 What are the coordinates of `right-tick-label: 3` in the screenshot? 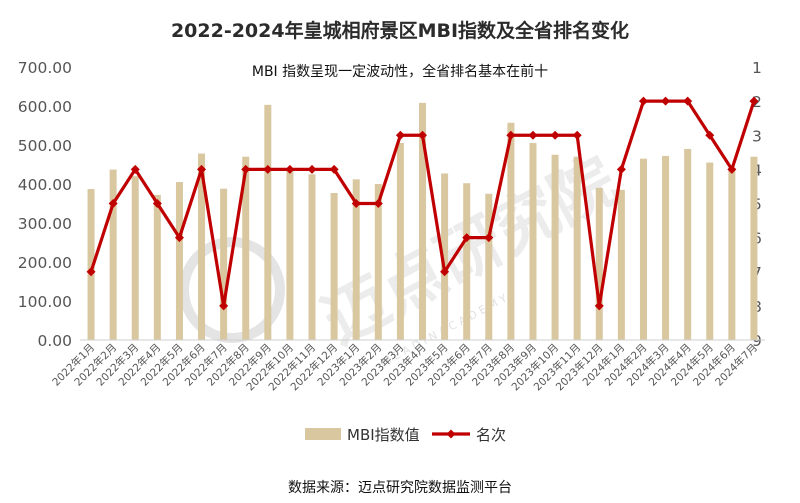 It's located at (757, 136).